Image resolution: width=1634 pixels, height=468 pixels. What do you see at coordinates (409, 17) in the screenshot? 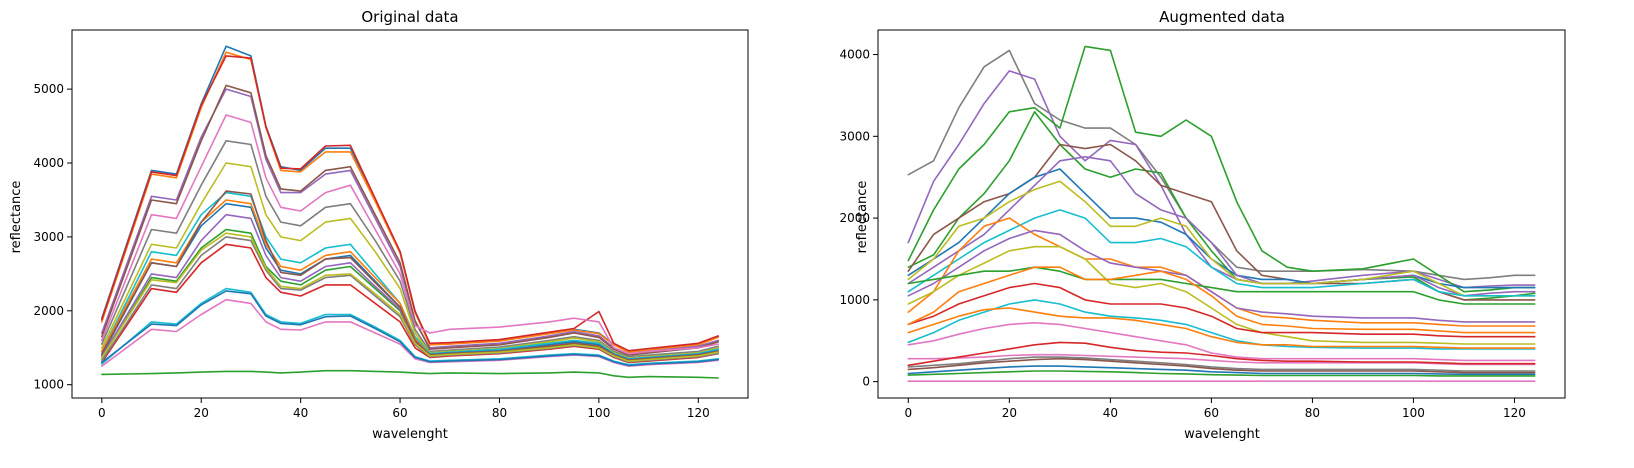
I see `chart-title: Original data` at bounding box center [409, 17].